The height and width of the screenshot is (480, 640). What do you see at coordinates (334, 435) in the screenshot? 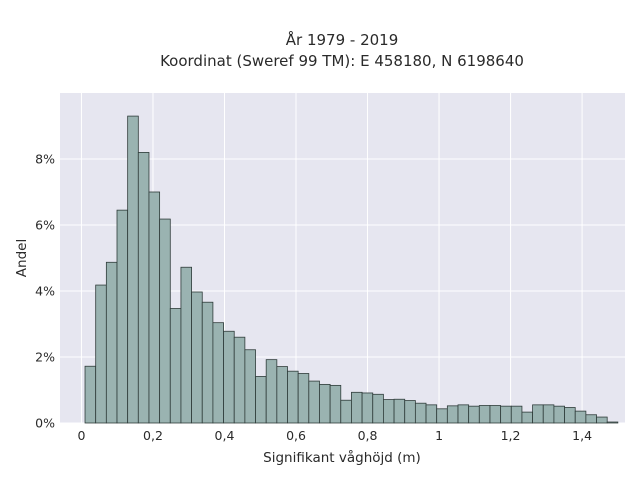
I see `x-axis-ticks: 0 0,2 0,4 0,6 0,8 1 1,2 1,4` at bounding box center [334, 435].